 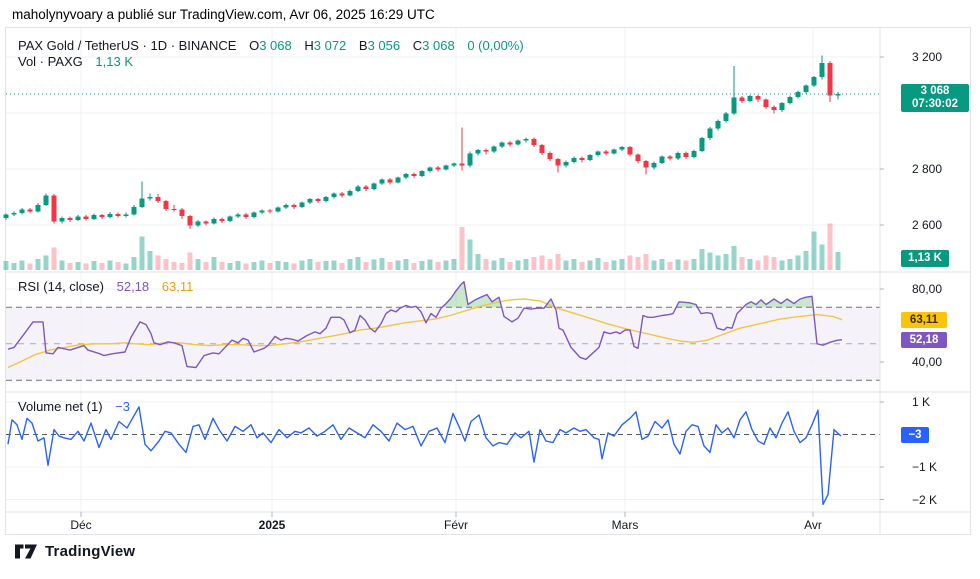 I want to click on rsi-line, so click(x=425, y=325).